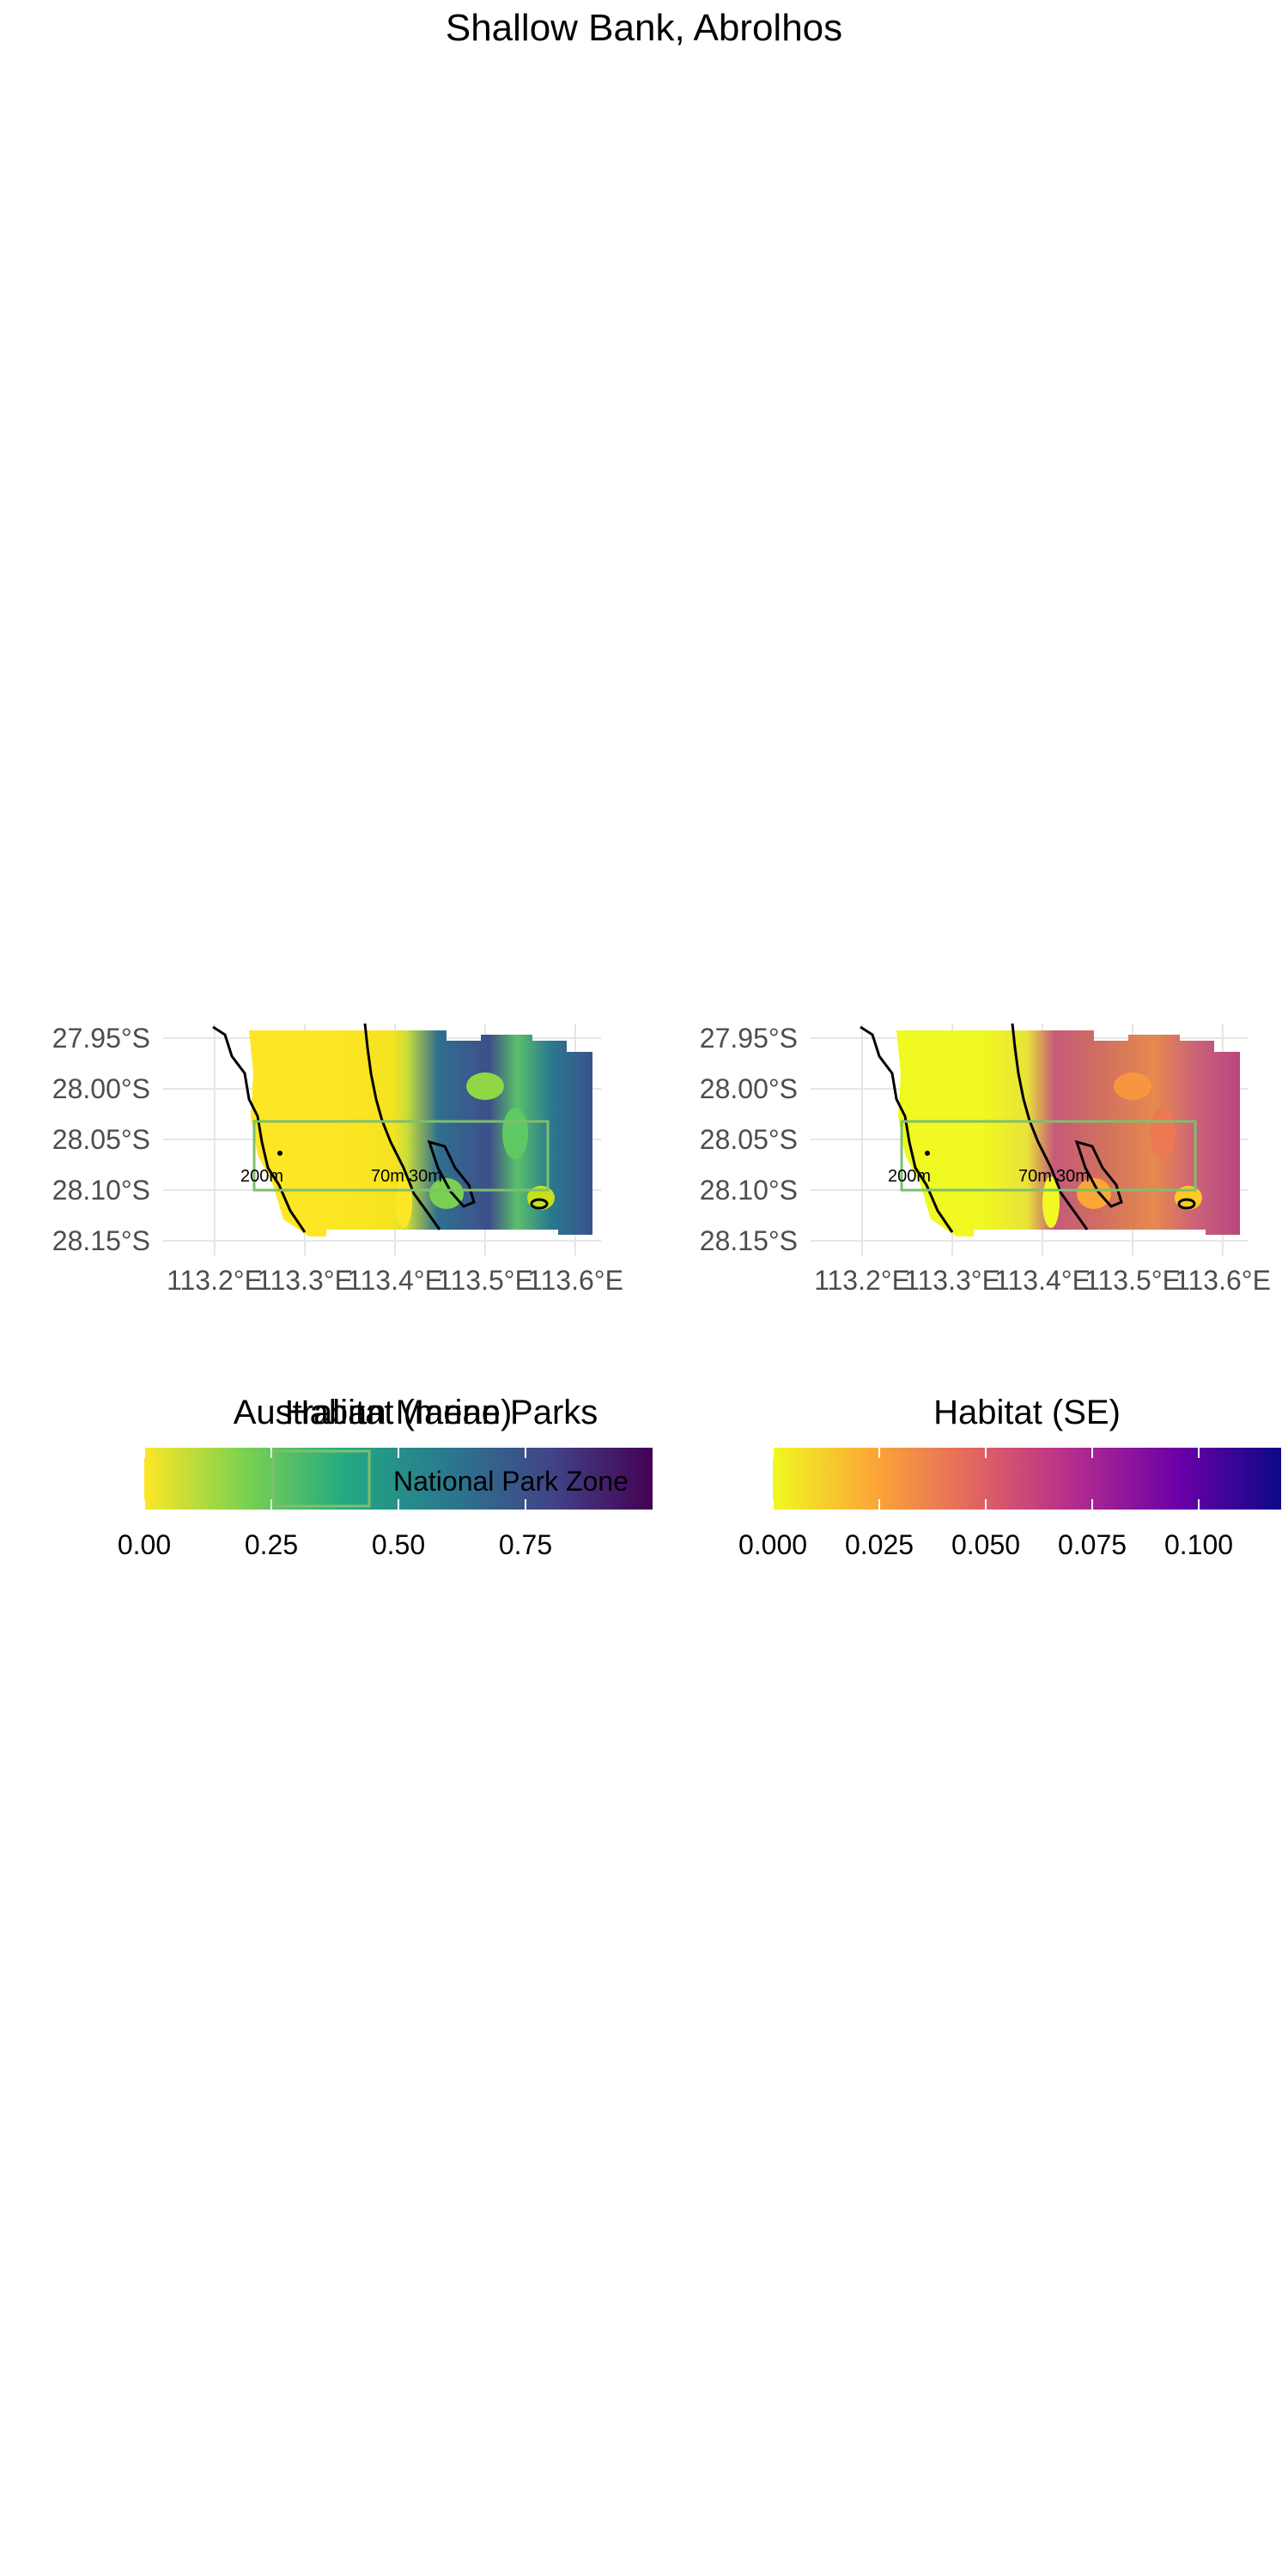  Describe the element at coordinates (335, 1544) in the screenshot. I see `colorbar-tick-labels: 0.00 0.25 0.50 0.75` at that location.